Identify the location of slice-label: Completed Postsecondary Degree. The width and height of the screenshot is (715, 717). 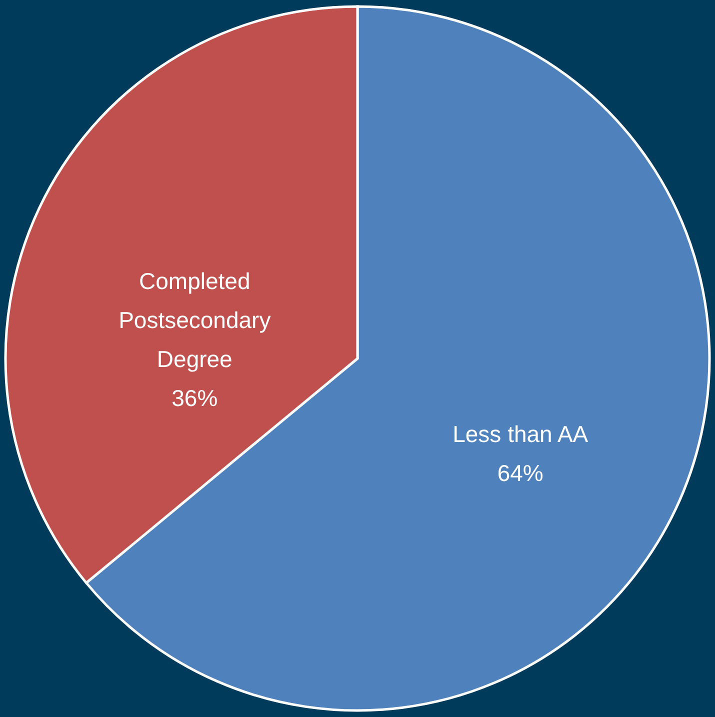
(195, 320).